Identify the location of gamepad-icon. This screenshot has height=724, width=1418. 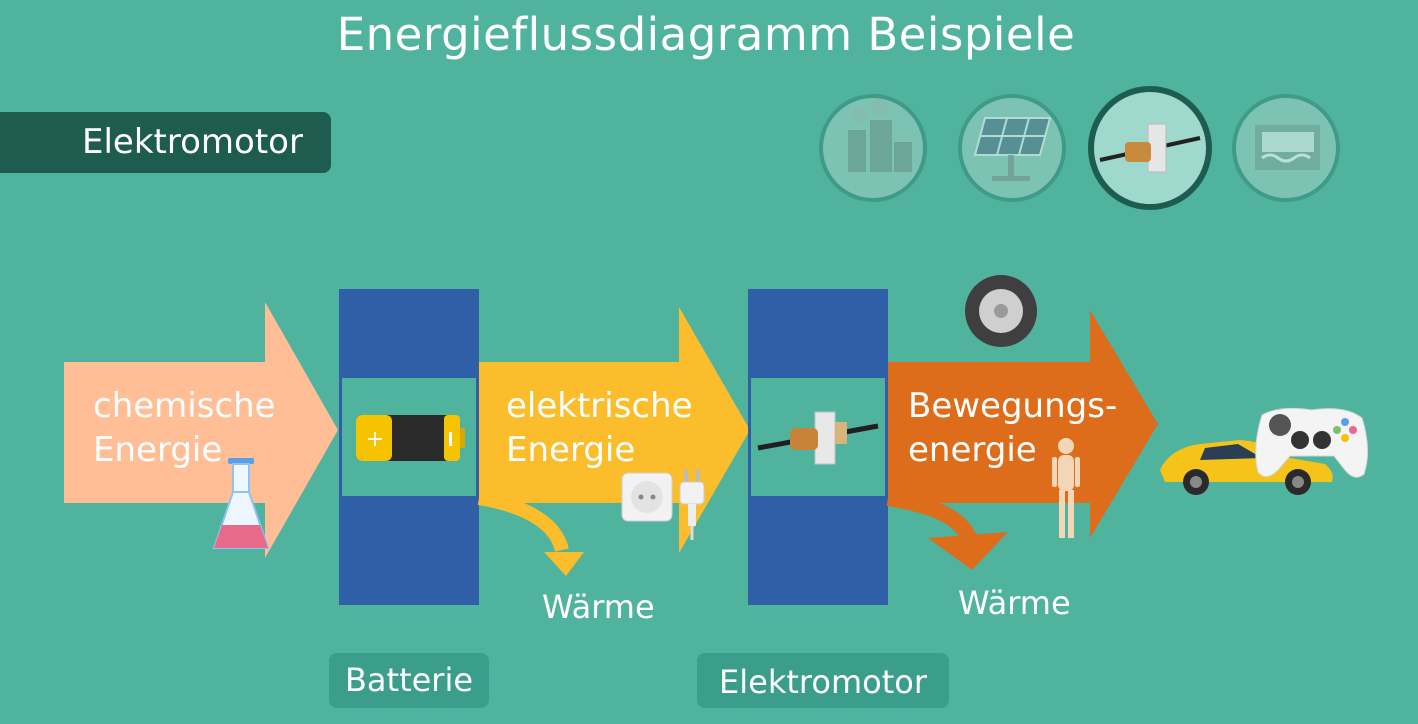
(1311, 442).